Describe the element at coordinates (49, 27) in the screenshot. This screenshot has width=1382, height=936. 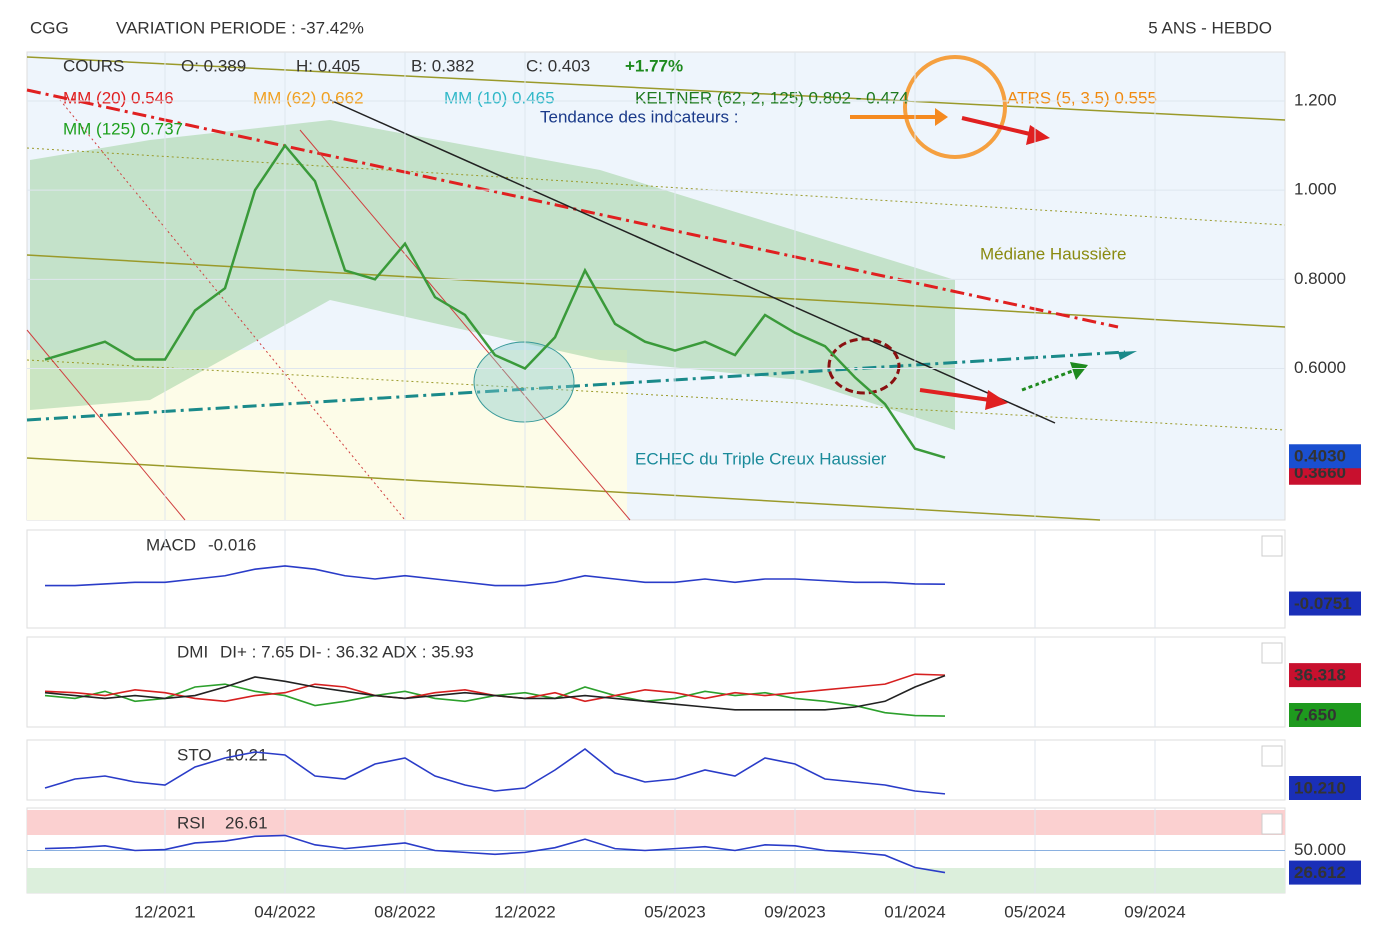
I see `symbol: CGG` at that location.